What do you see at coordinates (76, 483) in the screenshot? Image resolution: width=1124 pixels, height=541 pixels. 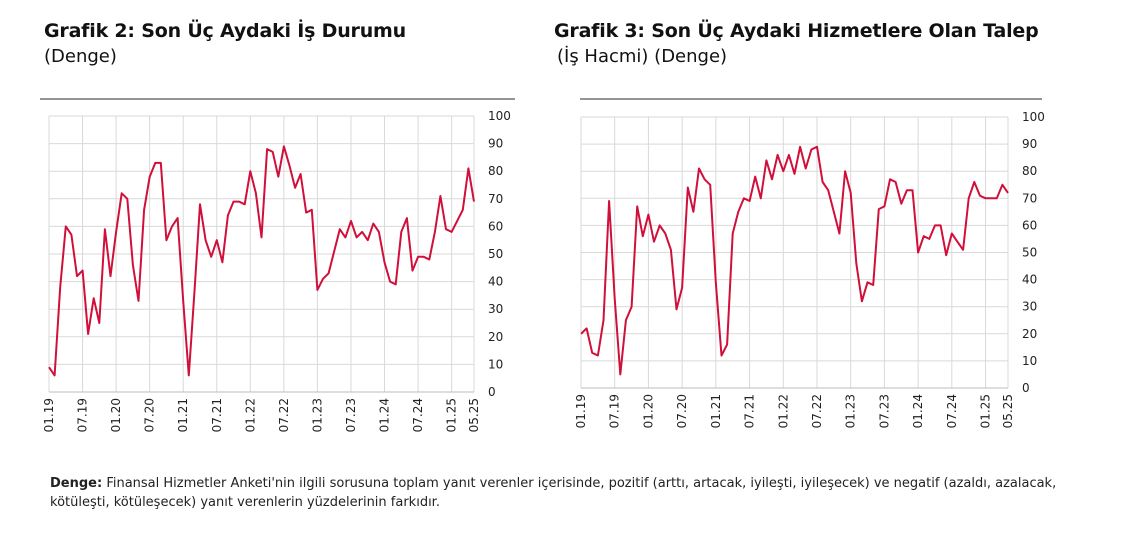 I see `footnote-term: Denge:` at bounding box center [76, 483].